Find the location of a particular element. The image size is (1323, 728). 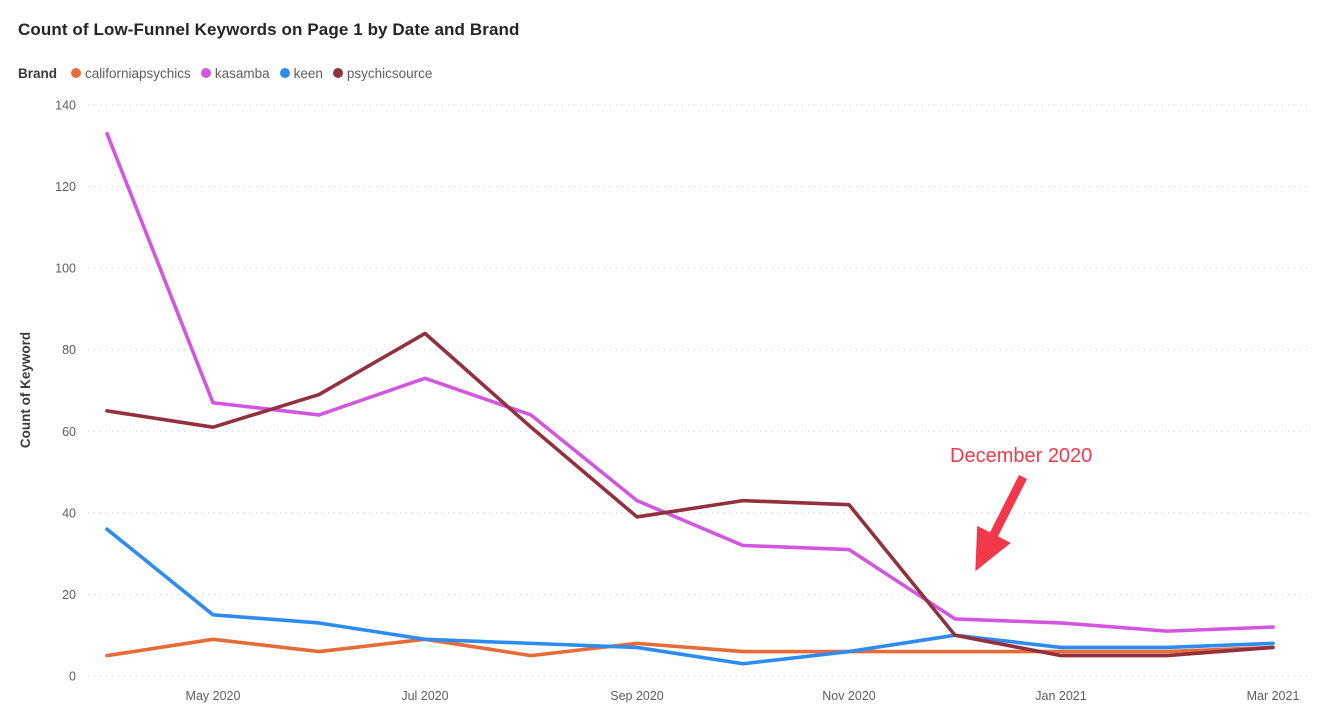

y-tick-label-80: 80 is located at coordinates (69, 350).